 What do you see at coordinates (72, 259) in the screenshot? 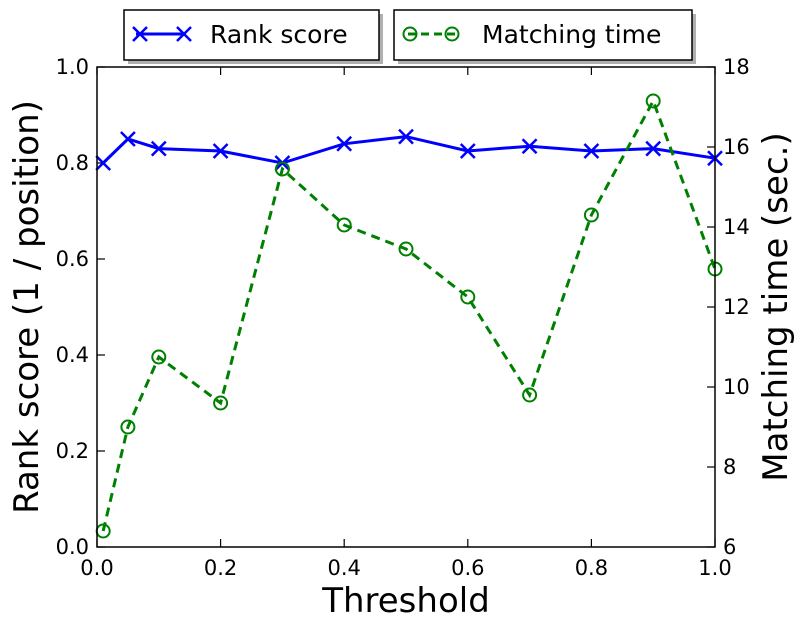
I see `y-left-tick-label: 0.6` at bounding box center [72, 259].